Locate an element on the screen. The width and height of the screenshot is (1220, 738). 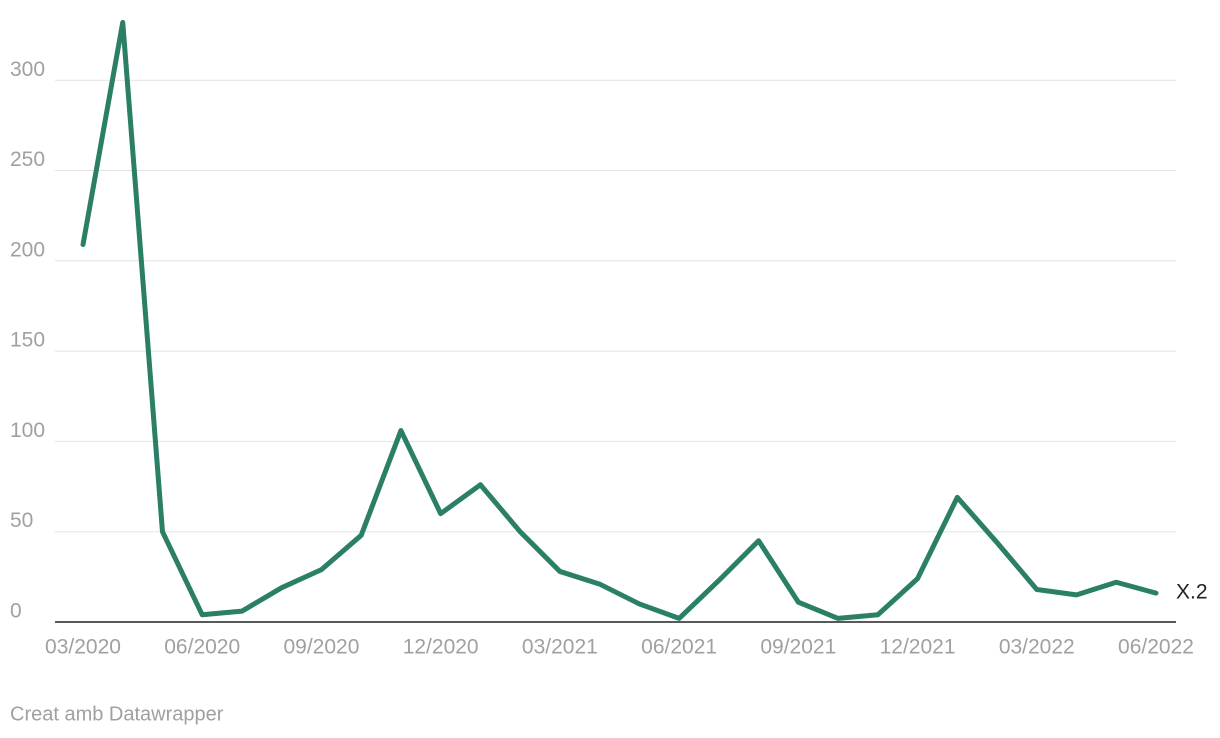
series-label: X.2 is located at coordinates (1192, 592).